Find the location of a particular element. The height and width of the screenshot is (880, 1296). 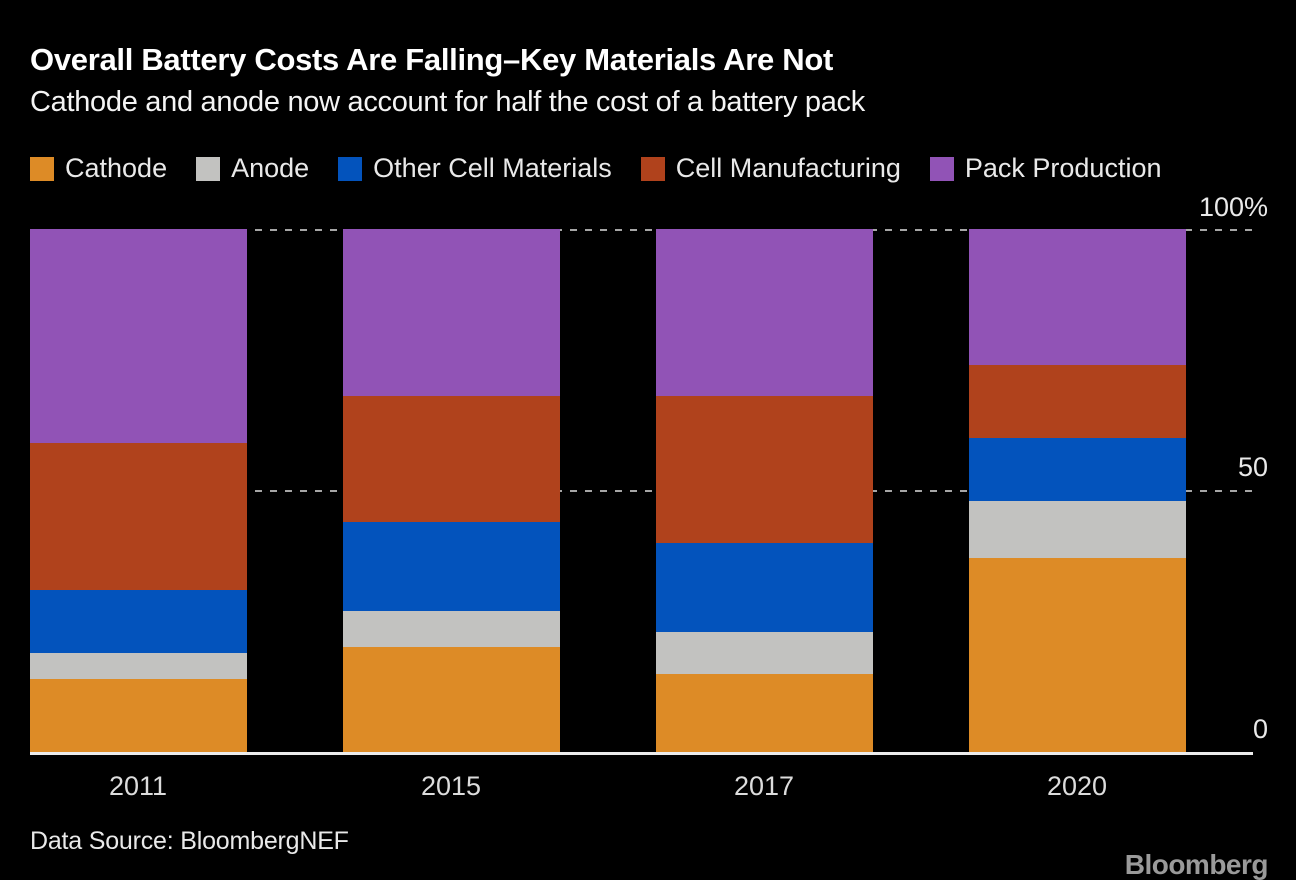

stacked-bar-2011 is located at coordinates (138, 490).